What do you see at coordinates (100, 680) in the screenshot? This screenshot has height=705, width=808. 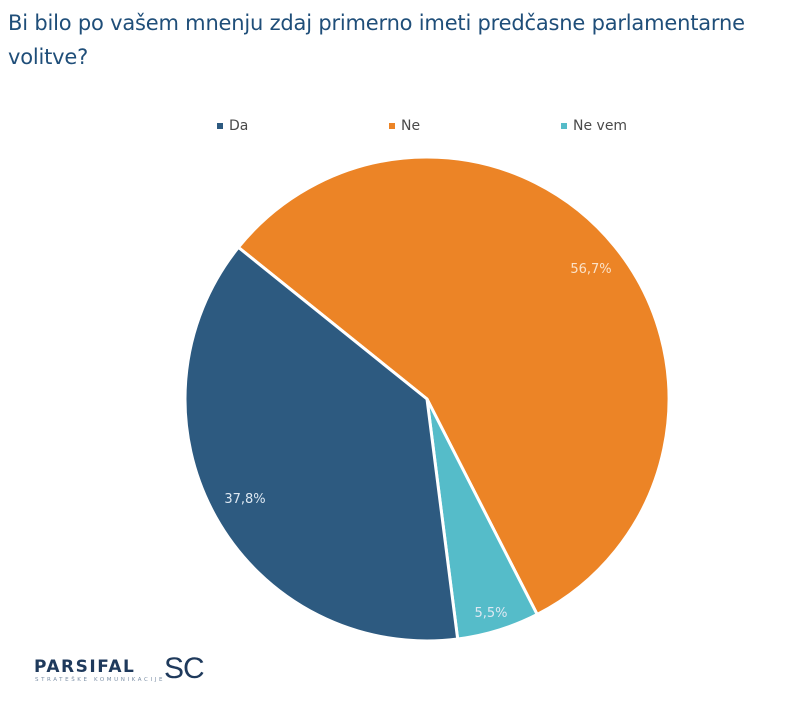 I see `logo-tagline: STRATEŠKE KOMUNIKACIJE` at bounding box center [100, 680].